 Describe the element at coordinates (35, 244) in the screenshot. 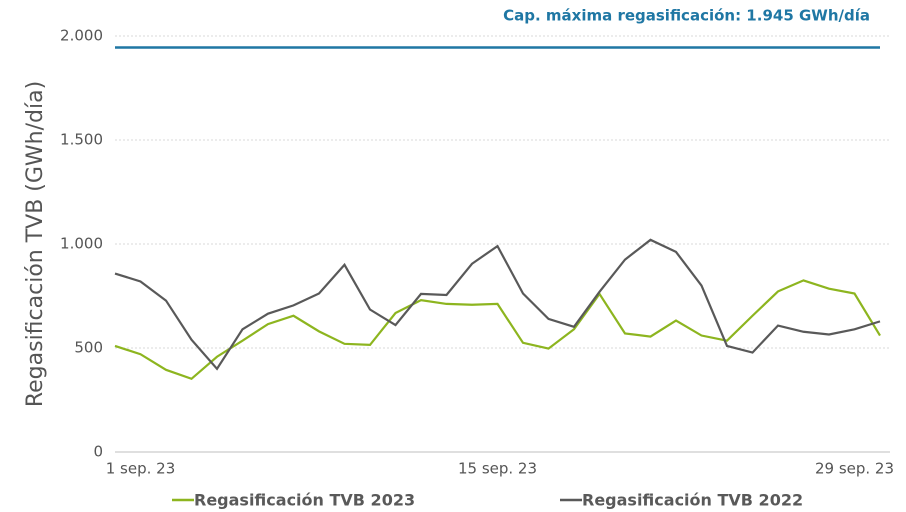

I see `y-axis-label: Regasificación TVB (GWh/día)` at that location.